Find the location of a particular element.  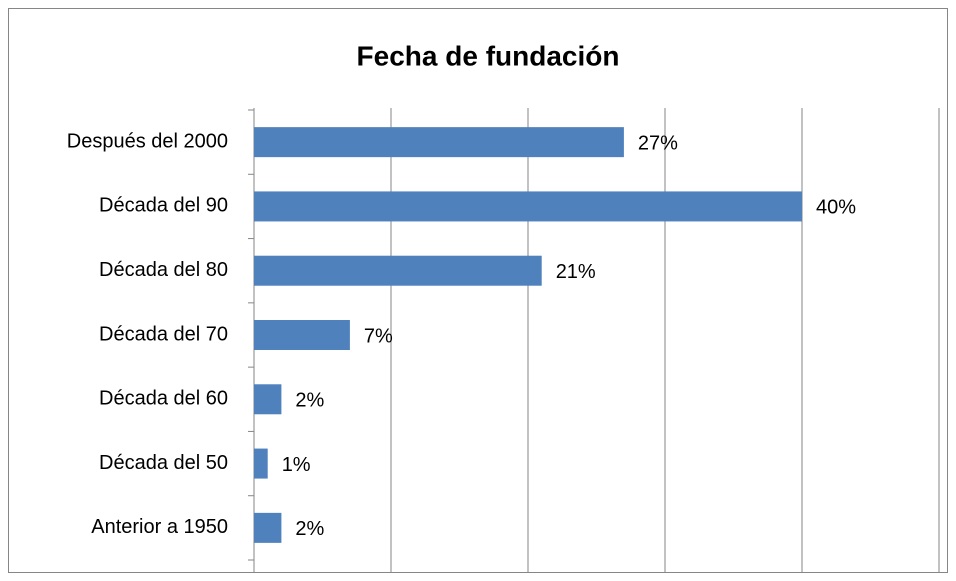

y-tick-label: Después del 2000 is located at coordinates (147, 141).